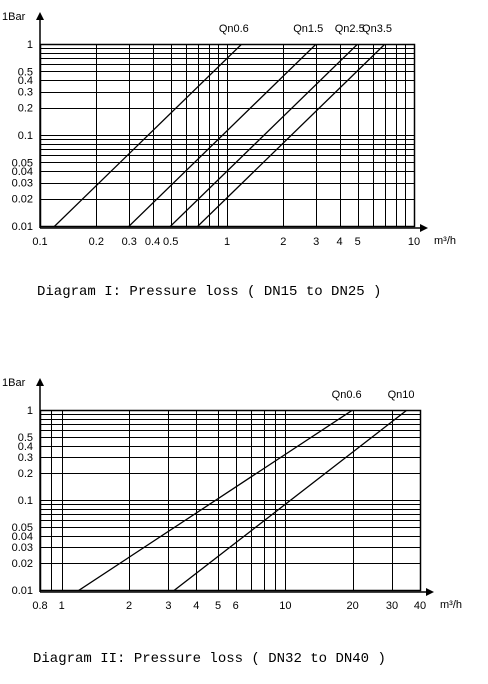 This screenshot has height=684, width=488. Describe the element at coordinates (308, 29) in the screenshot. I see `series-label: Qn1.5` at that location.